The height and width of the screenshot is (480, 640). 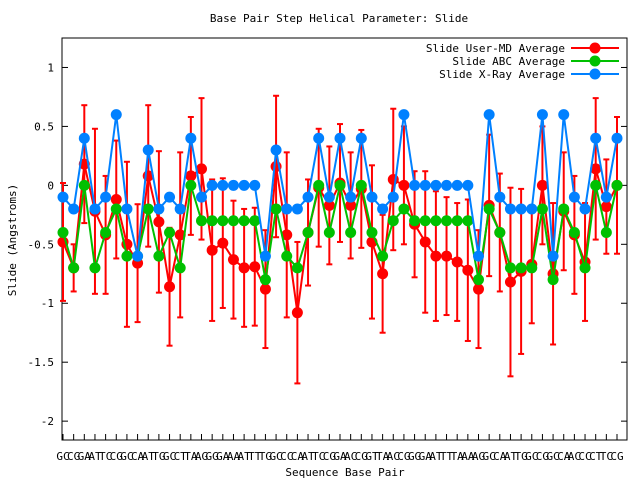 I want to click on x-tick-label: AA, so click(x=234, y=456).